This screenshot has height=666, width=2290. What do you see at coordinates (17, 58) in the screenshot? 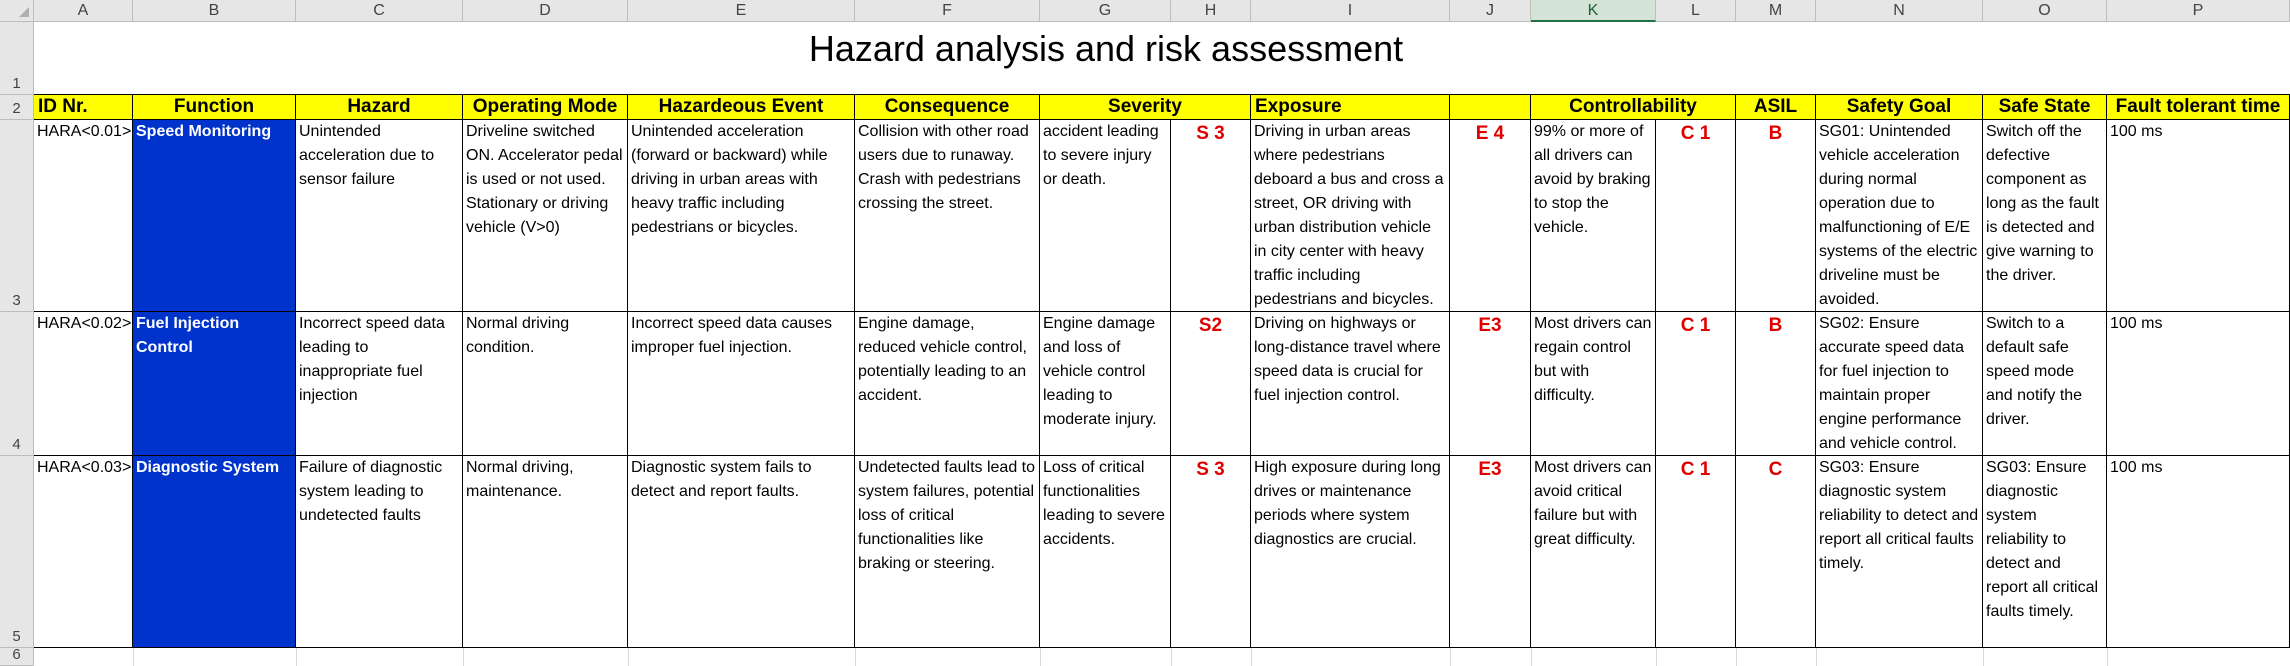
I see `row-header-1: 1` at bounding box center [17, 58].